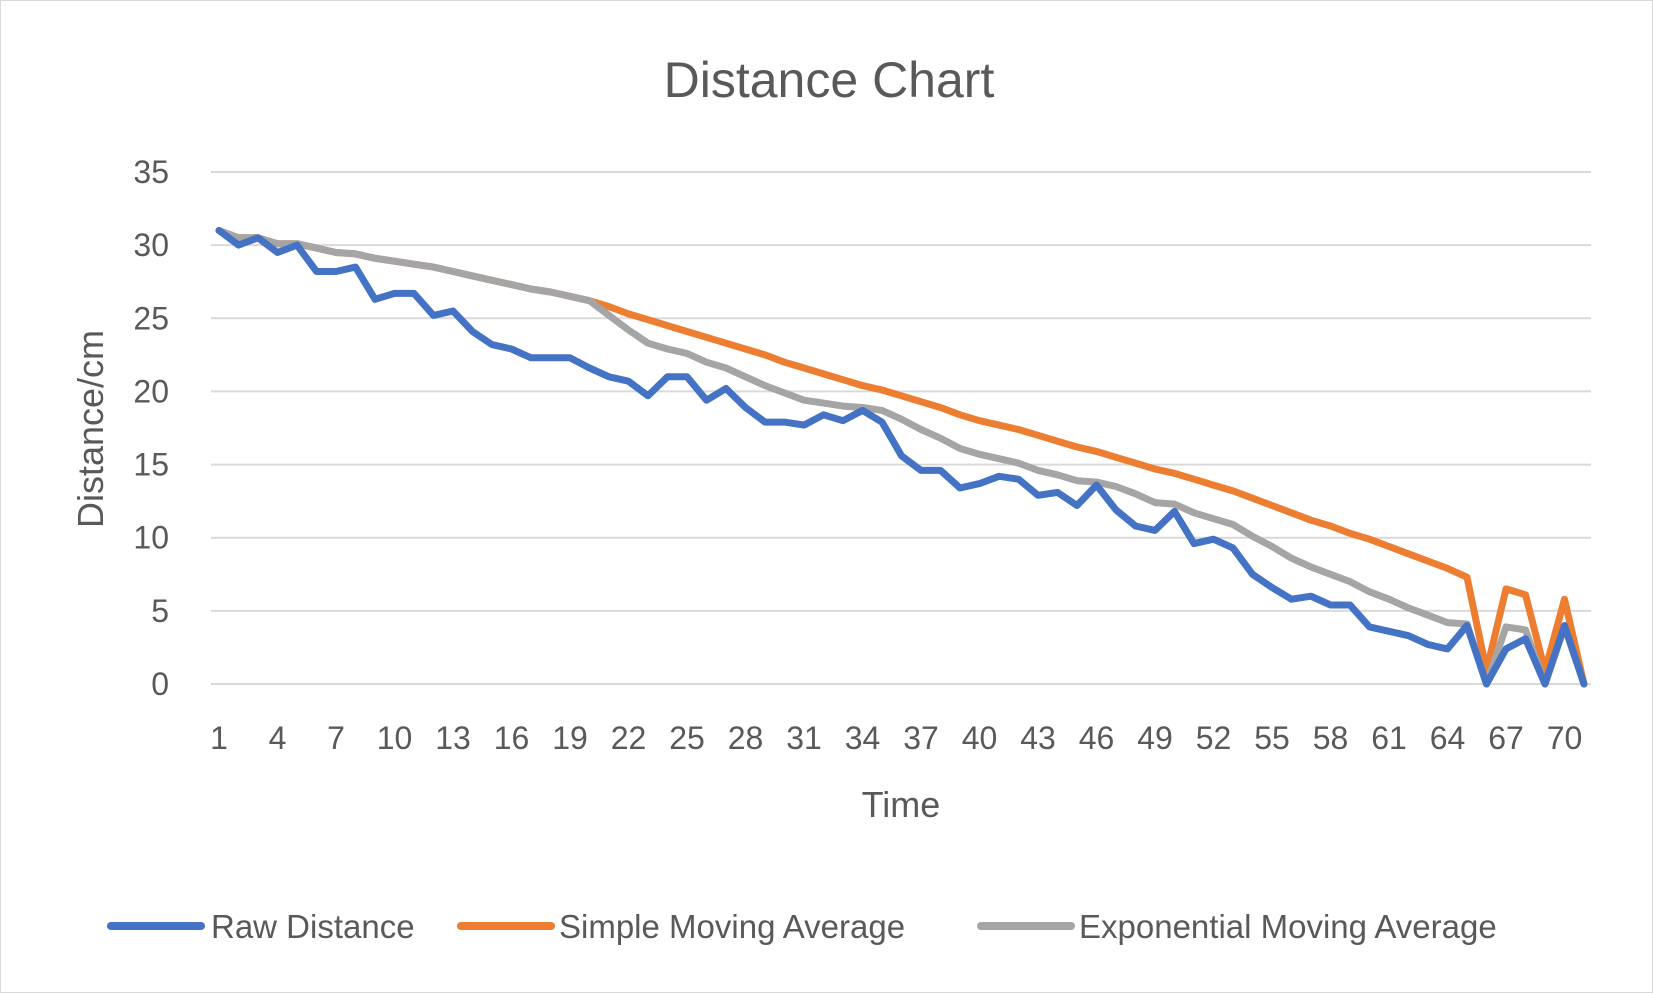 Image resolution: width=1653 pixels, height=994 pixels. What do you see at coordinates (336, 738) in the screenshot?
I see `x-tick-label: 7` at bounding box center [336, 738].